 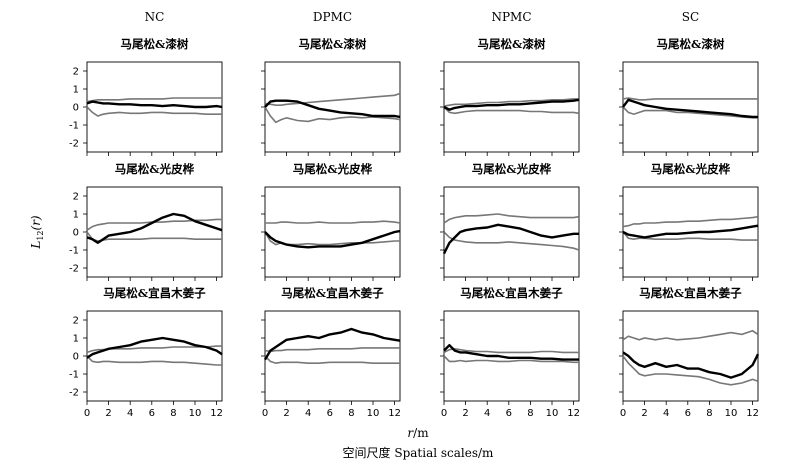 What do you see at coordinates (690, 17) in the screenshot?
I see `column-title-sc: SC` at bounding box center [690, 17].